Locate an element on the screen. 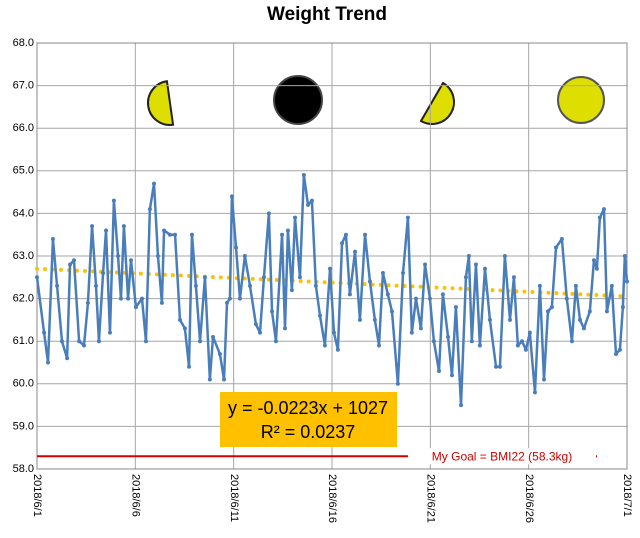 Image resolution: width=640 pixels, height=538 pixels. y-tick-label: 68.0 is located at coordinates (23, 43).